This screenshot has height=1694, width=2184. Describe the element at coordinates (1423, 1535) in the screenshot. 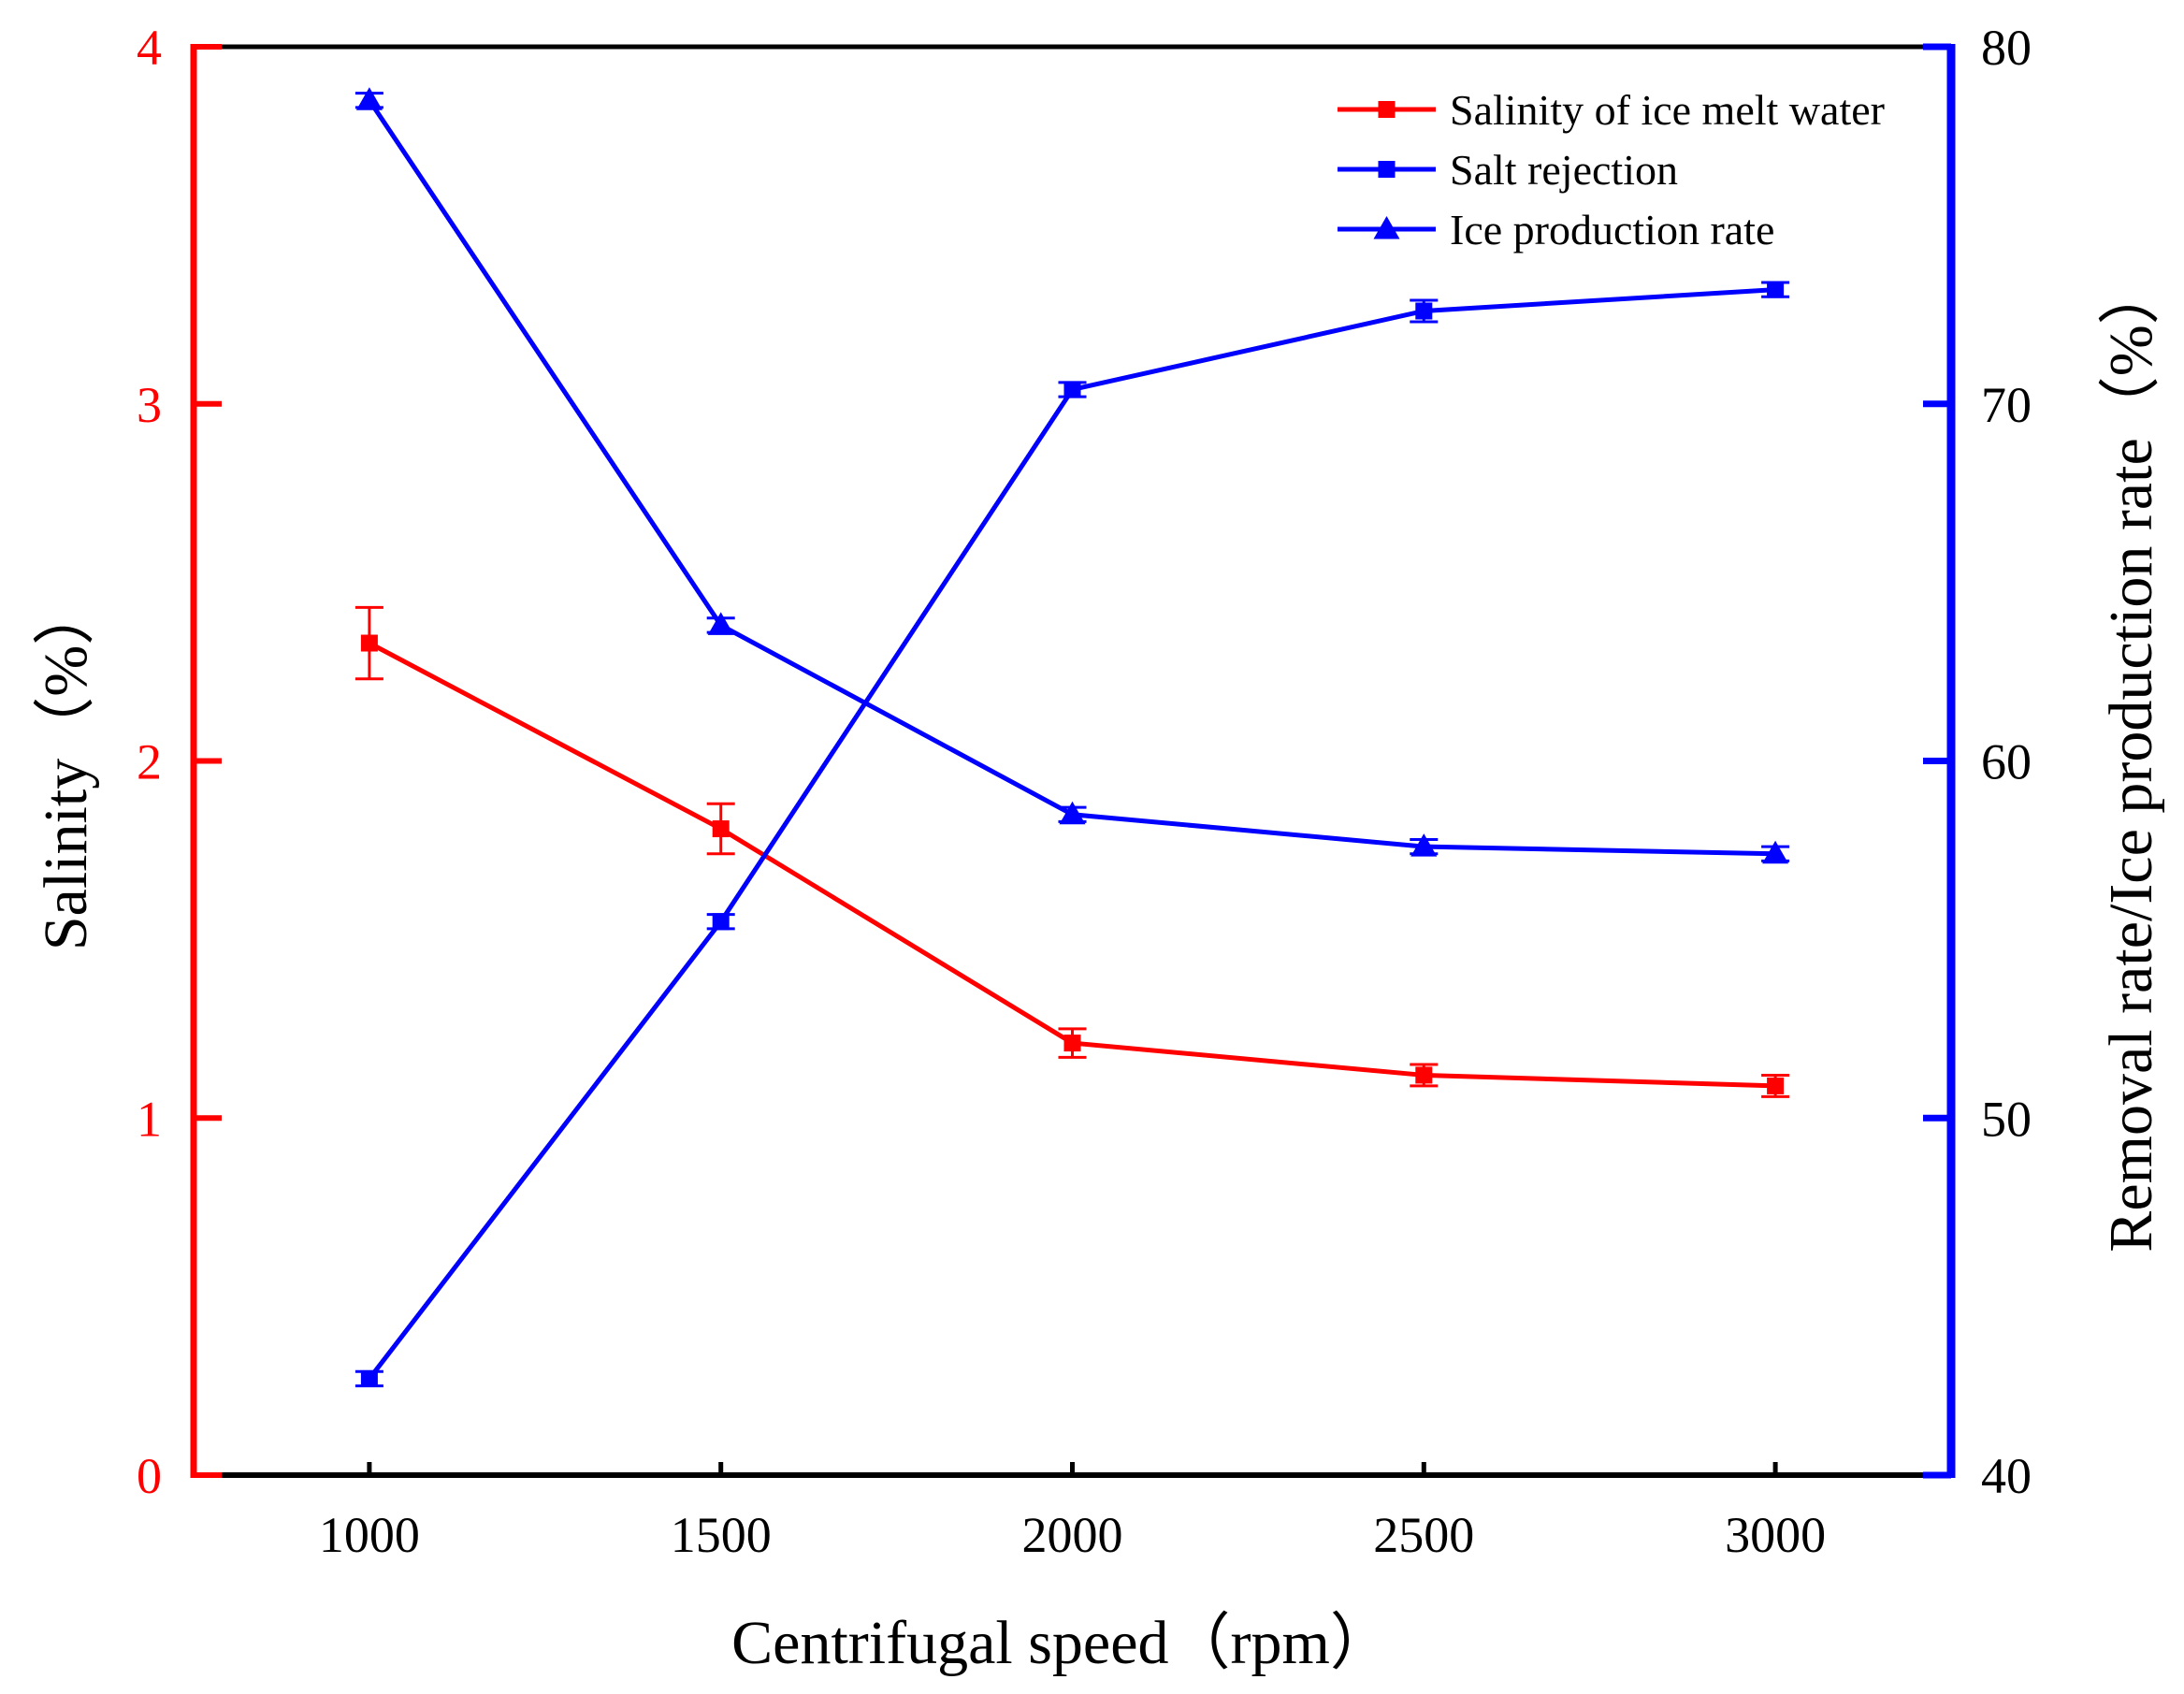

I see `x-tick-label: 2500` at that location.